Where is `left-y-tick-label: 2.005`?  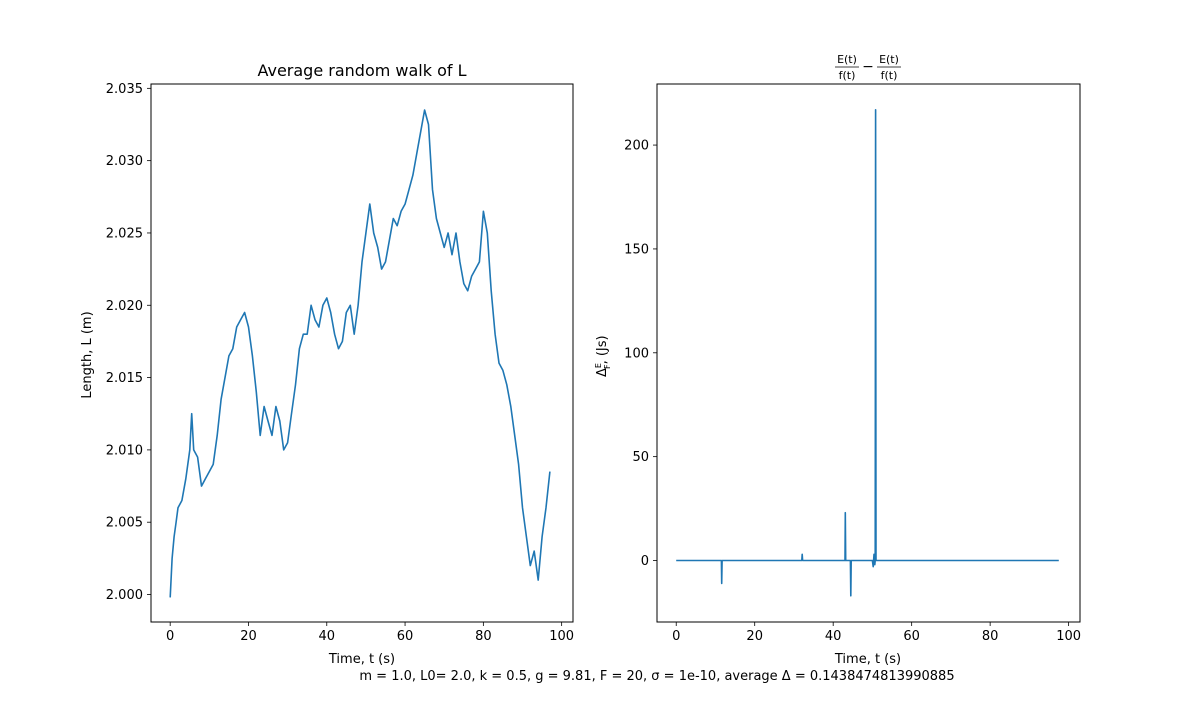 left-y-tick-label: 2.005 is located at coordinates (124, 523).